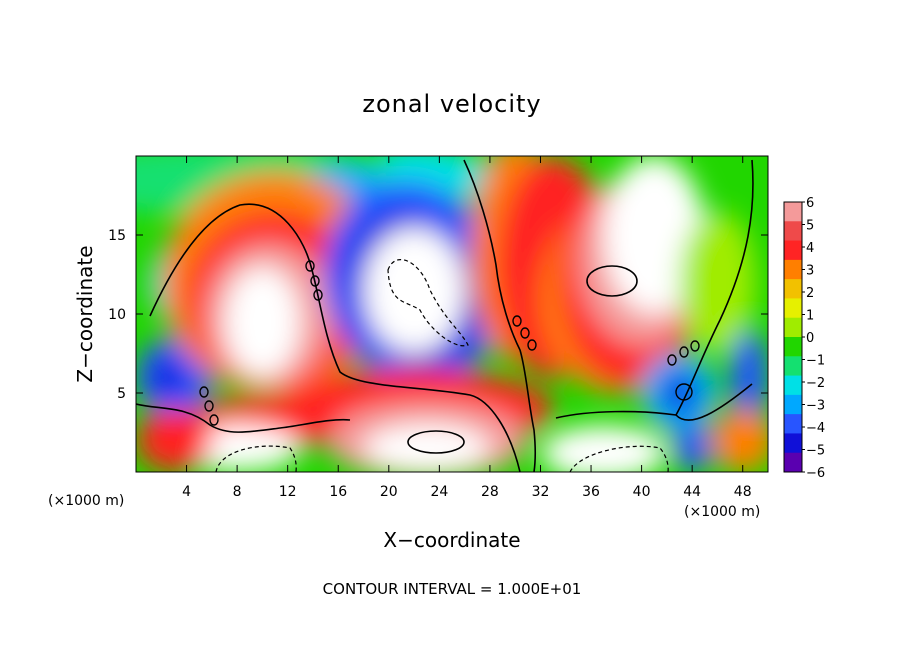  What do you see at coordinates (452, 589) in the screenshot?
I see `contour-interval-note: CONTOUR INTERVAL = 1.000E+01` at bounding box center [452, 589].